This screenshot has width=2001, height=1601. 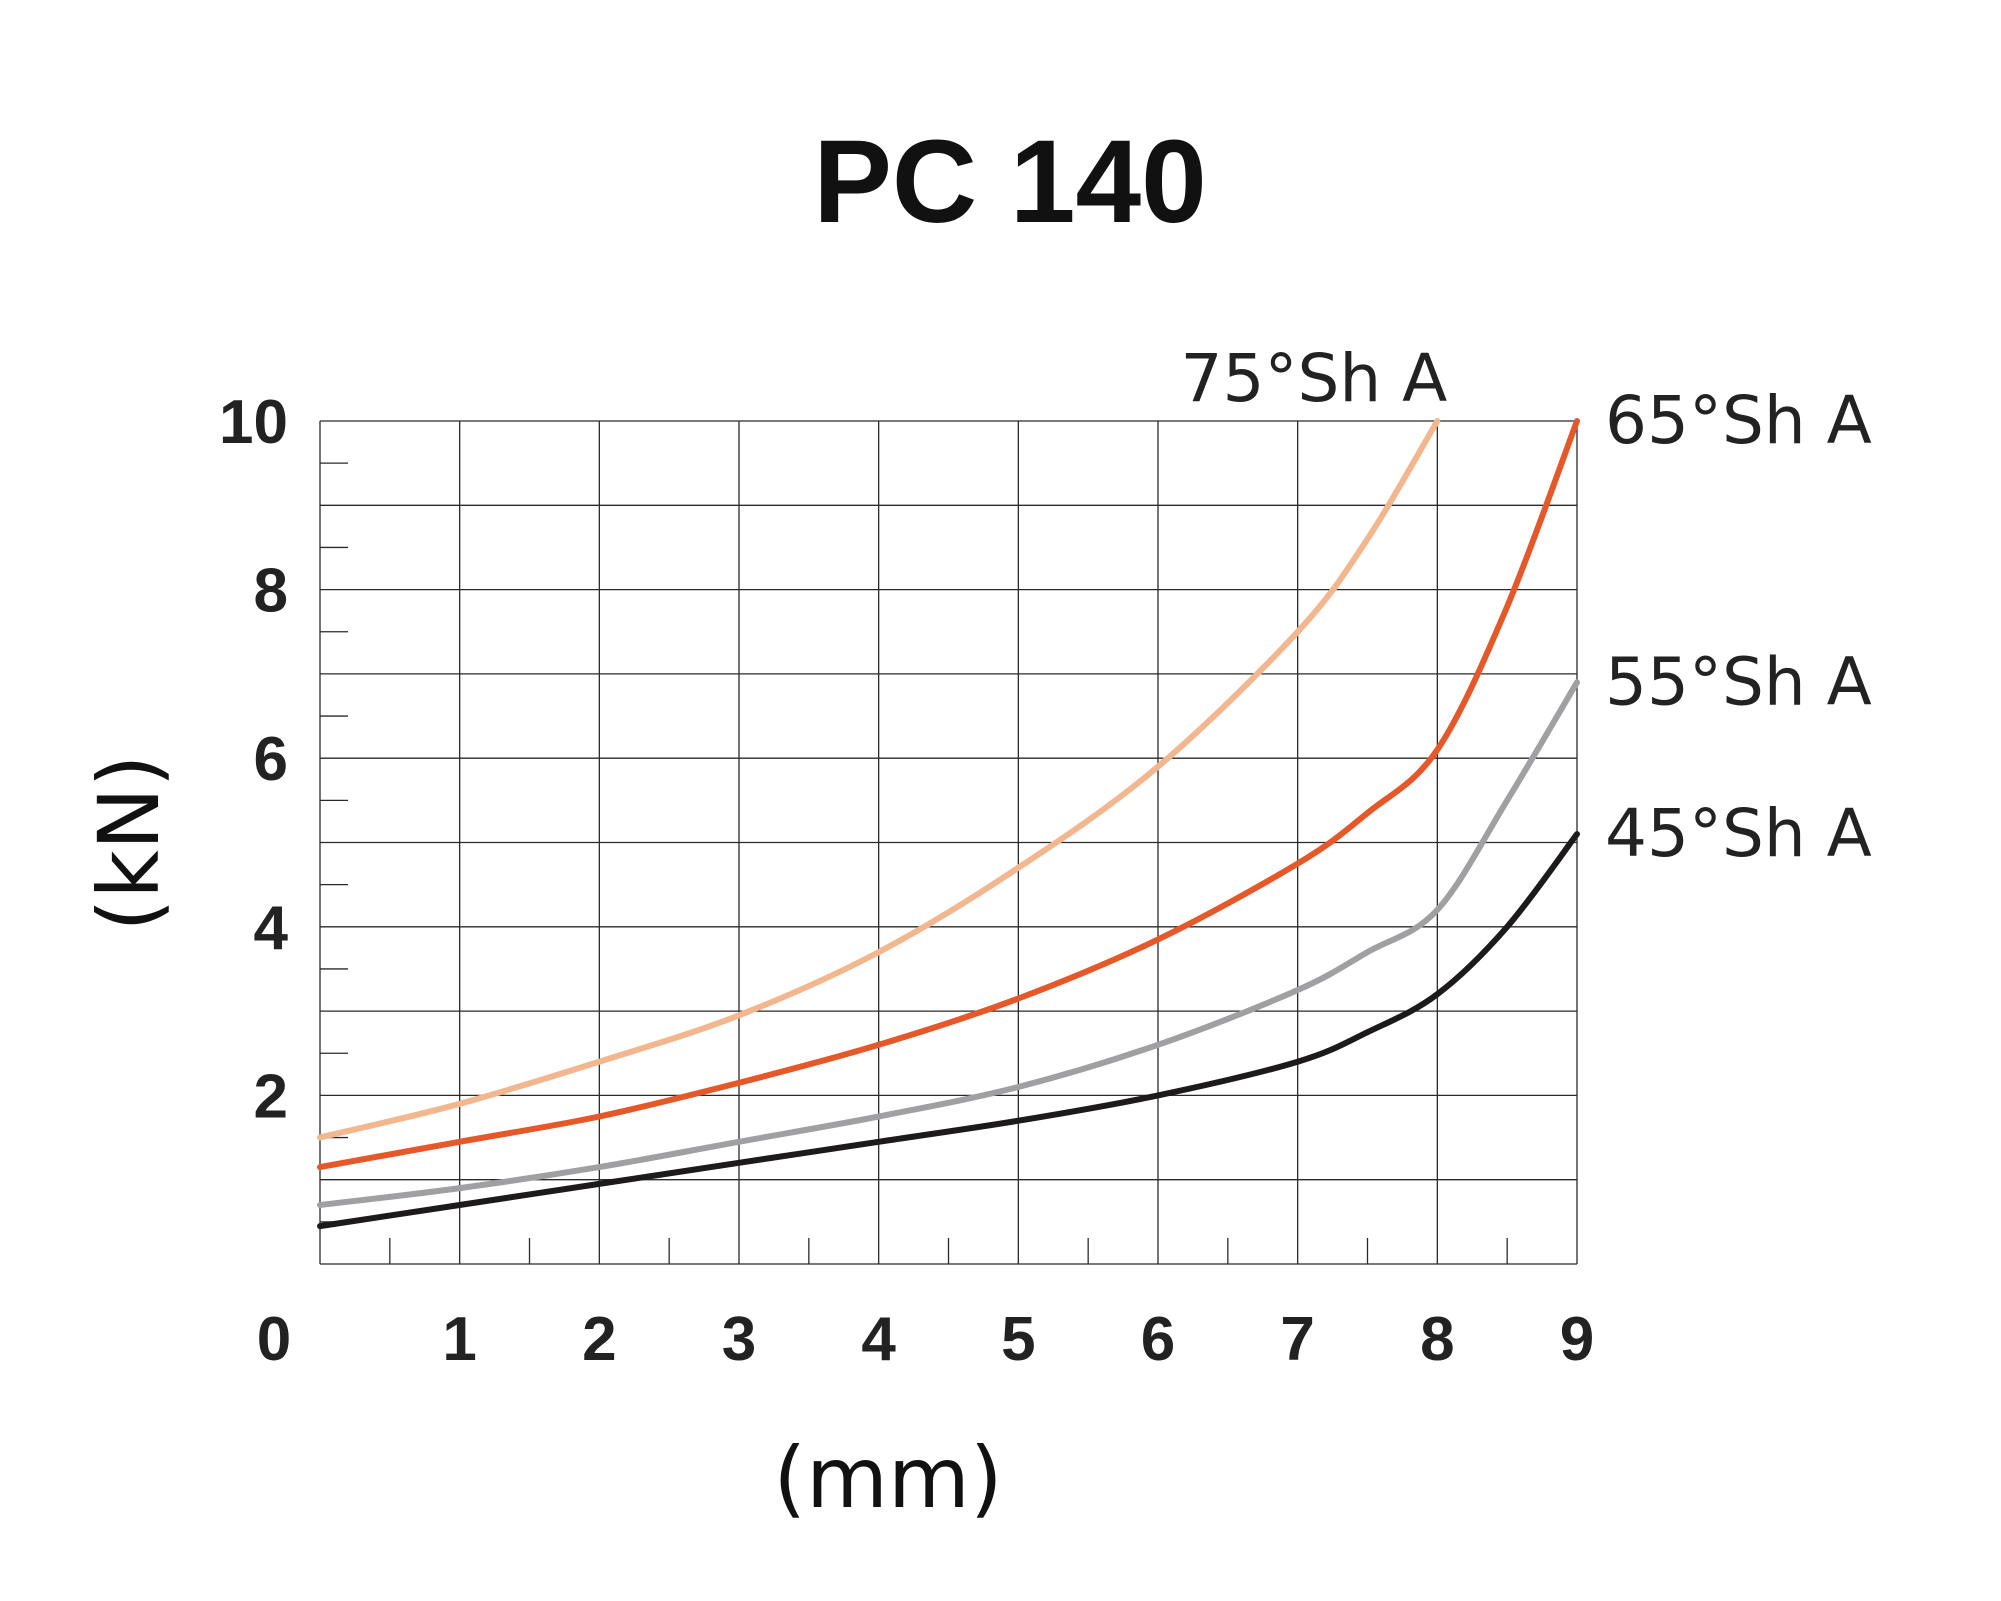 I want to click on series-labels: 75°Sh A 65°Sh A 55°Sh A 45°Sh A, so click(x=1525, y=606).